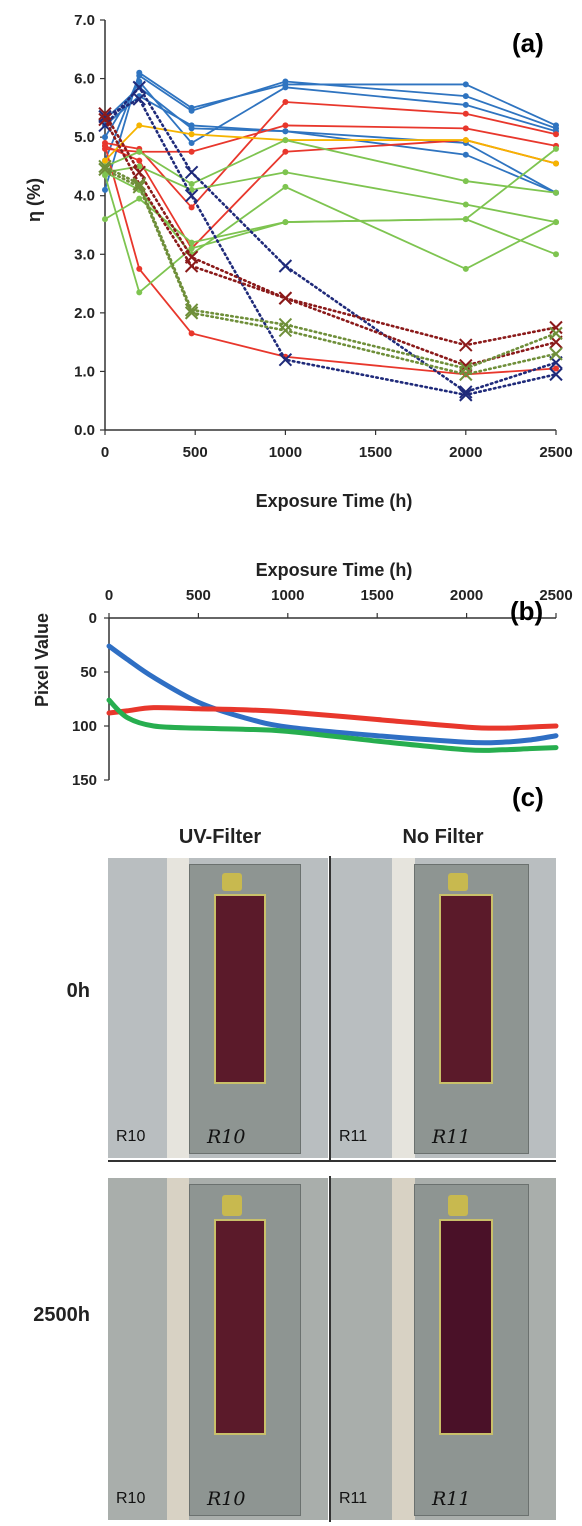 The image size is (582, 1526). I want to click on sample-photo: R11 R11, so click(443, 1349).